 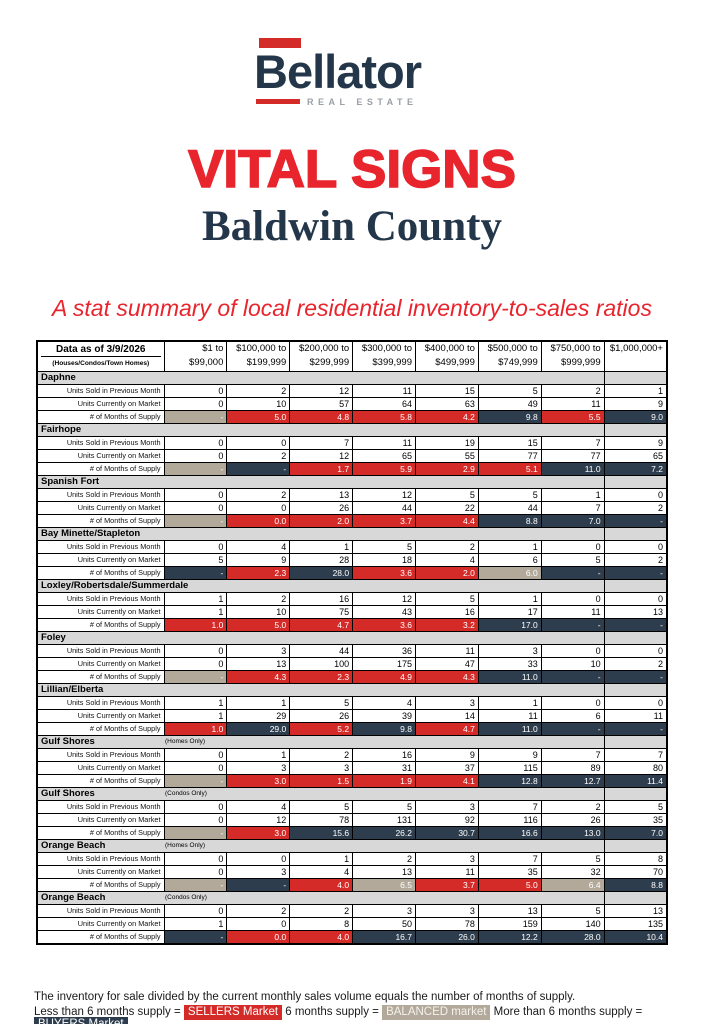 What do you see at coordinates (320, 637) in the screenshot?
I see `area-name-cell: Foley` at bounding box center [320, 637].